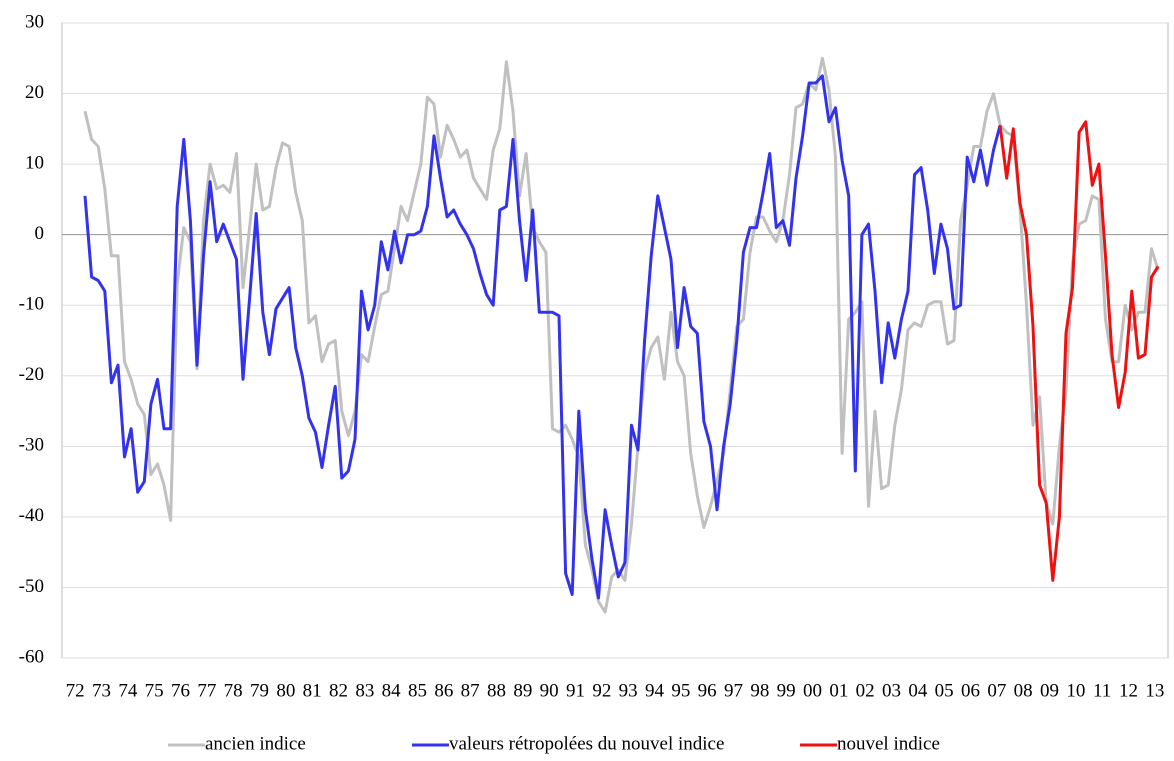 This screenshot has height=761, width=1174. I want to click on x-tick-label: 74, so click(128, 690).